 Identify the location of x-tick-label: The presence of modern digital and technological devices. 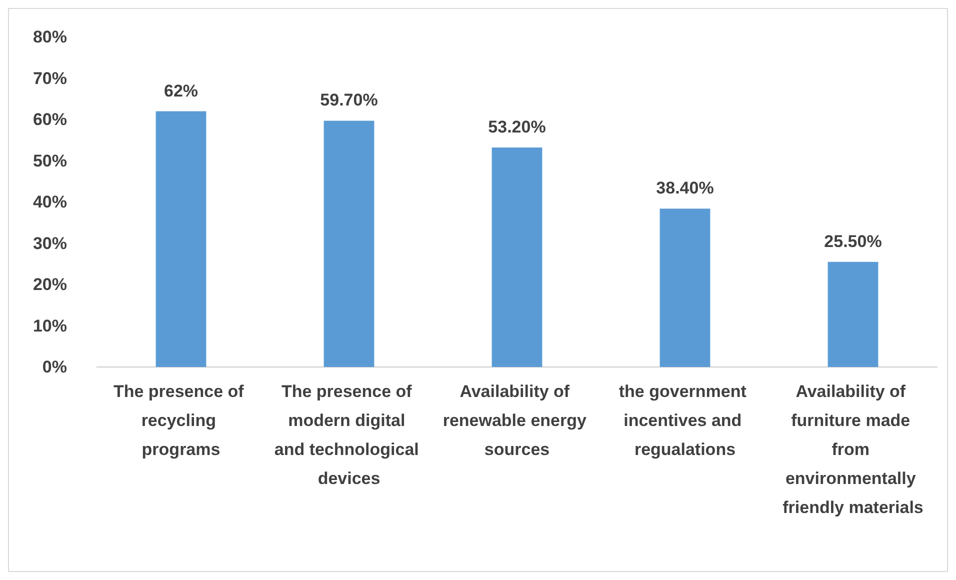
(349, 435).